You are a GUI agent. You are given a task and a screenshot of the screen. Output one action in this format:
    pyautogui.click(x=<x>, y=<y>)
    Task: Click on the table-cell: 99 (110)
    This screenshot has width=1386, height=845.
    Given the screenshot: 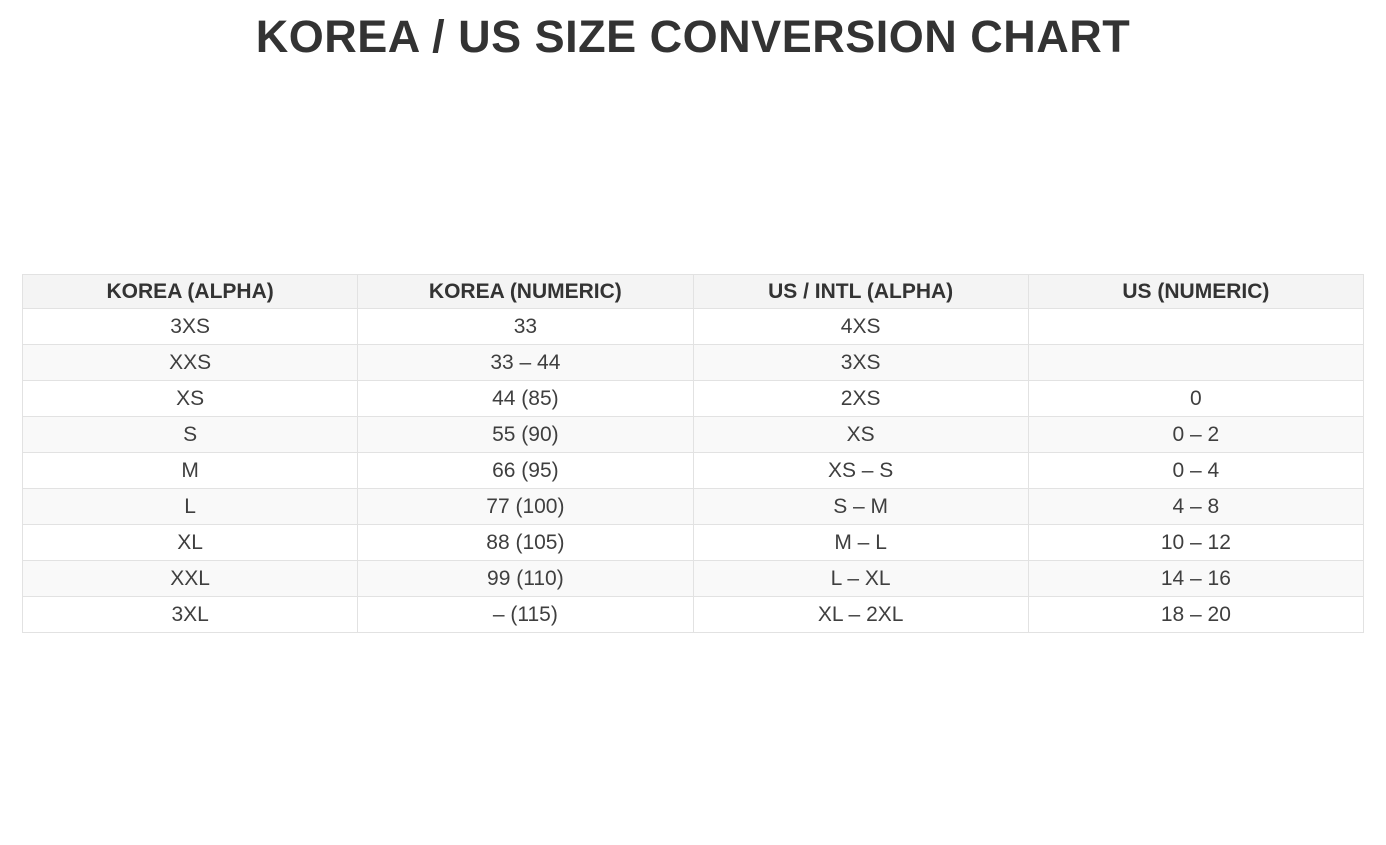 What is the action you would take?
    pyautogui.click(x=525, y=578)
    